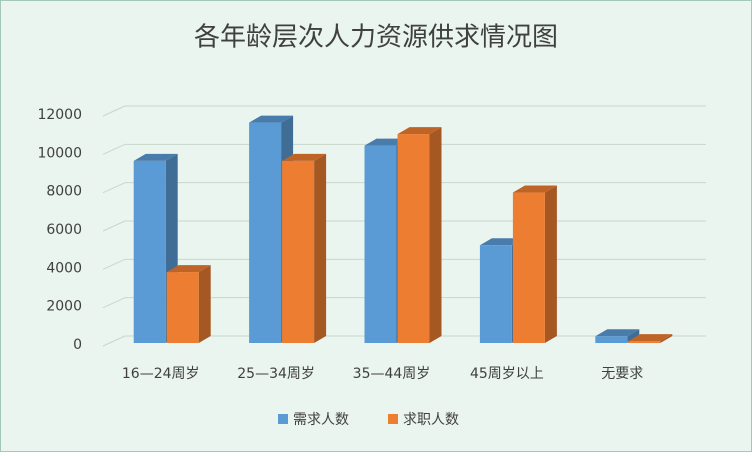  I want to click on x-tick-label: 35—44周岁, so click(392, 374).